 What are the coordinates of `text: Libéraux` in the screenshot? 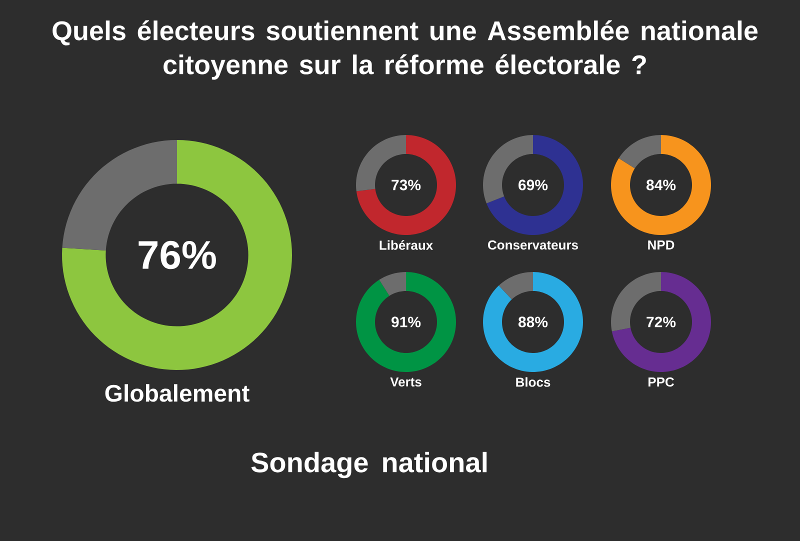 It's located at (407, 245).